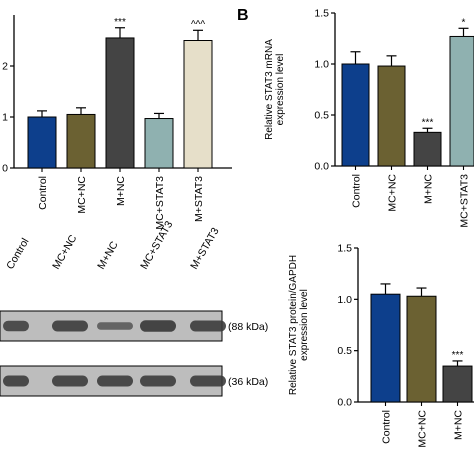  Describe the element at coordinates (248, 327) in the screenshot. I see `blot-mw-label-1: (88 kDa)` at that location.